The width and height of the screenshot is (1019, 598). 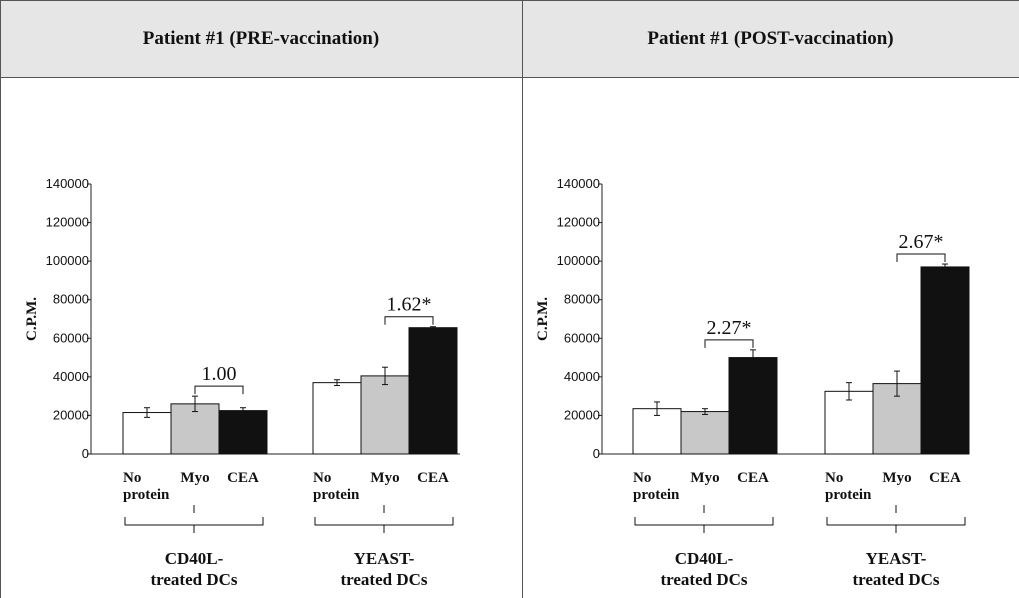 I want to click on fold-change-label: 1.62*, so click(x=409, y=305).